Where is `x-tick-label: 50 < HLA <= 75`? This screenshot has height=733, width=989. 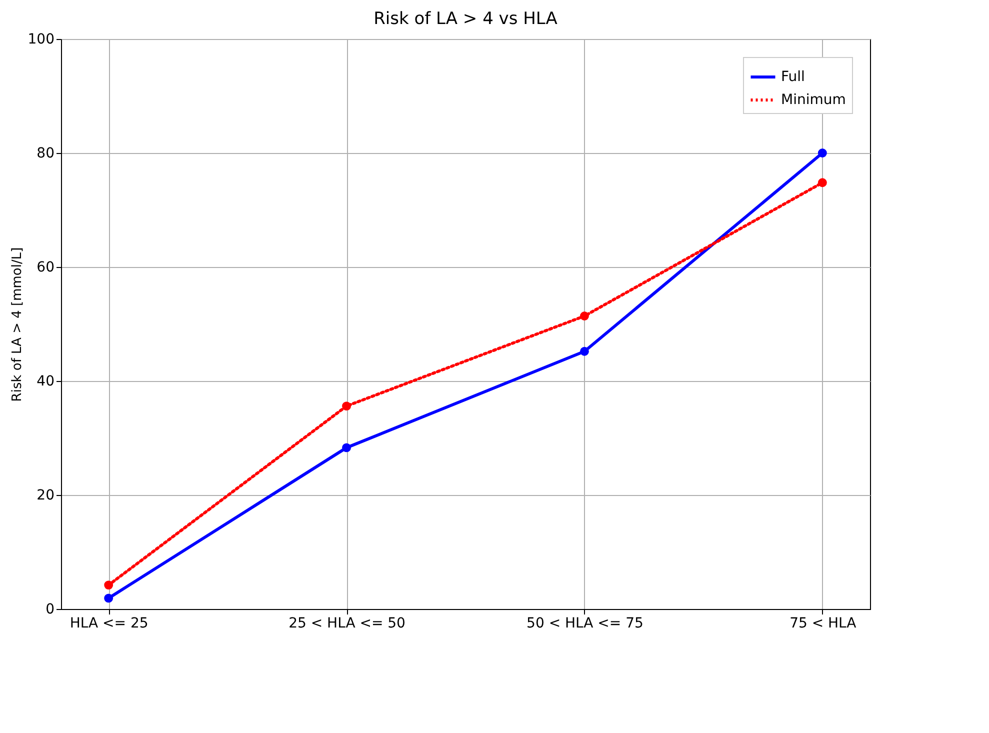 x-tick-label: 50 < HLA <= 75 is located at coordinates (585, 624).